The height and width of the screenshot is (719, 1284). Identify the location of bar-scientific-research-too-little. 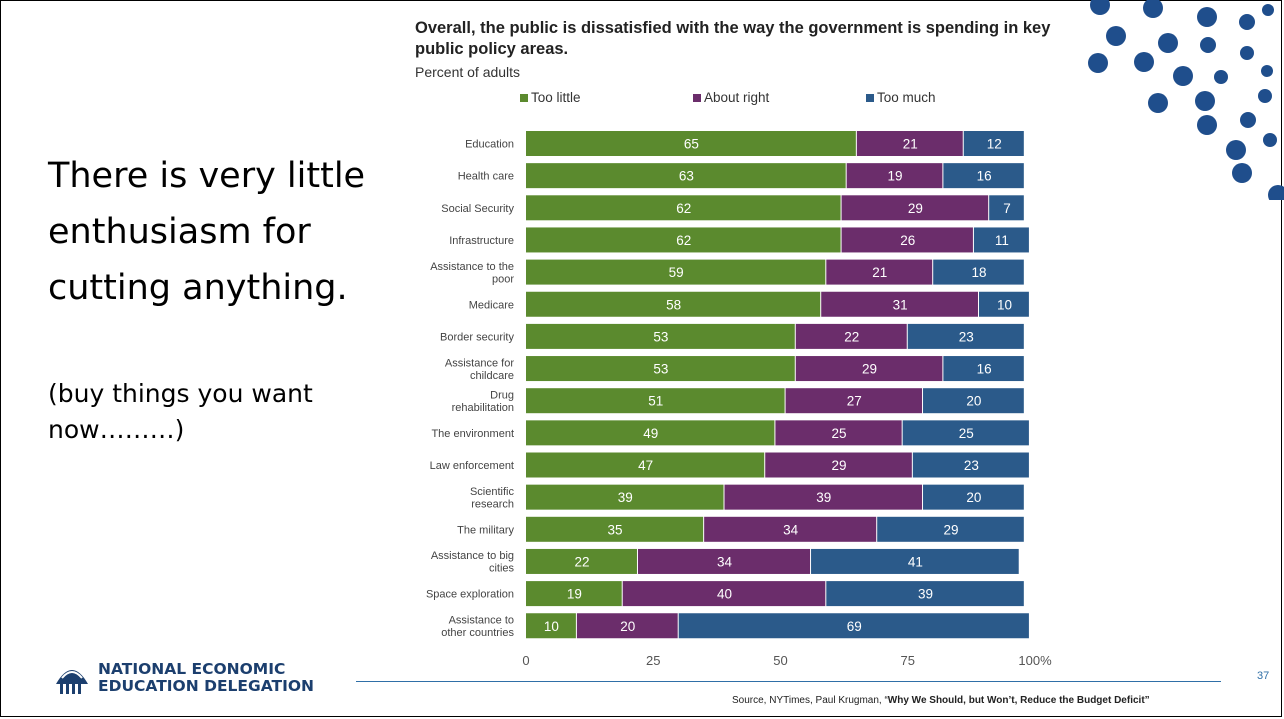
(625, 497).